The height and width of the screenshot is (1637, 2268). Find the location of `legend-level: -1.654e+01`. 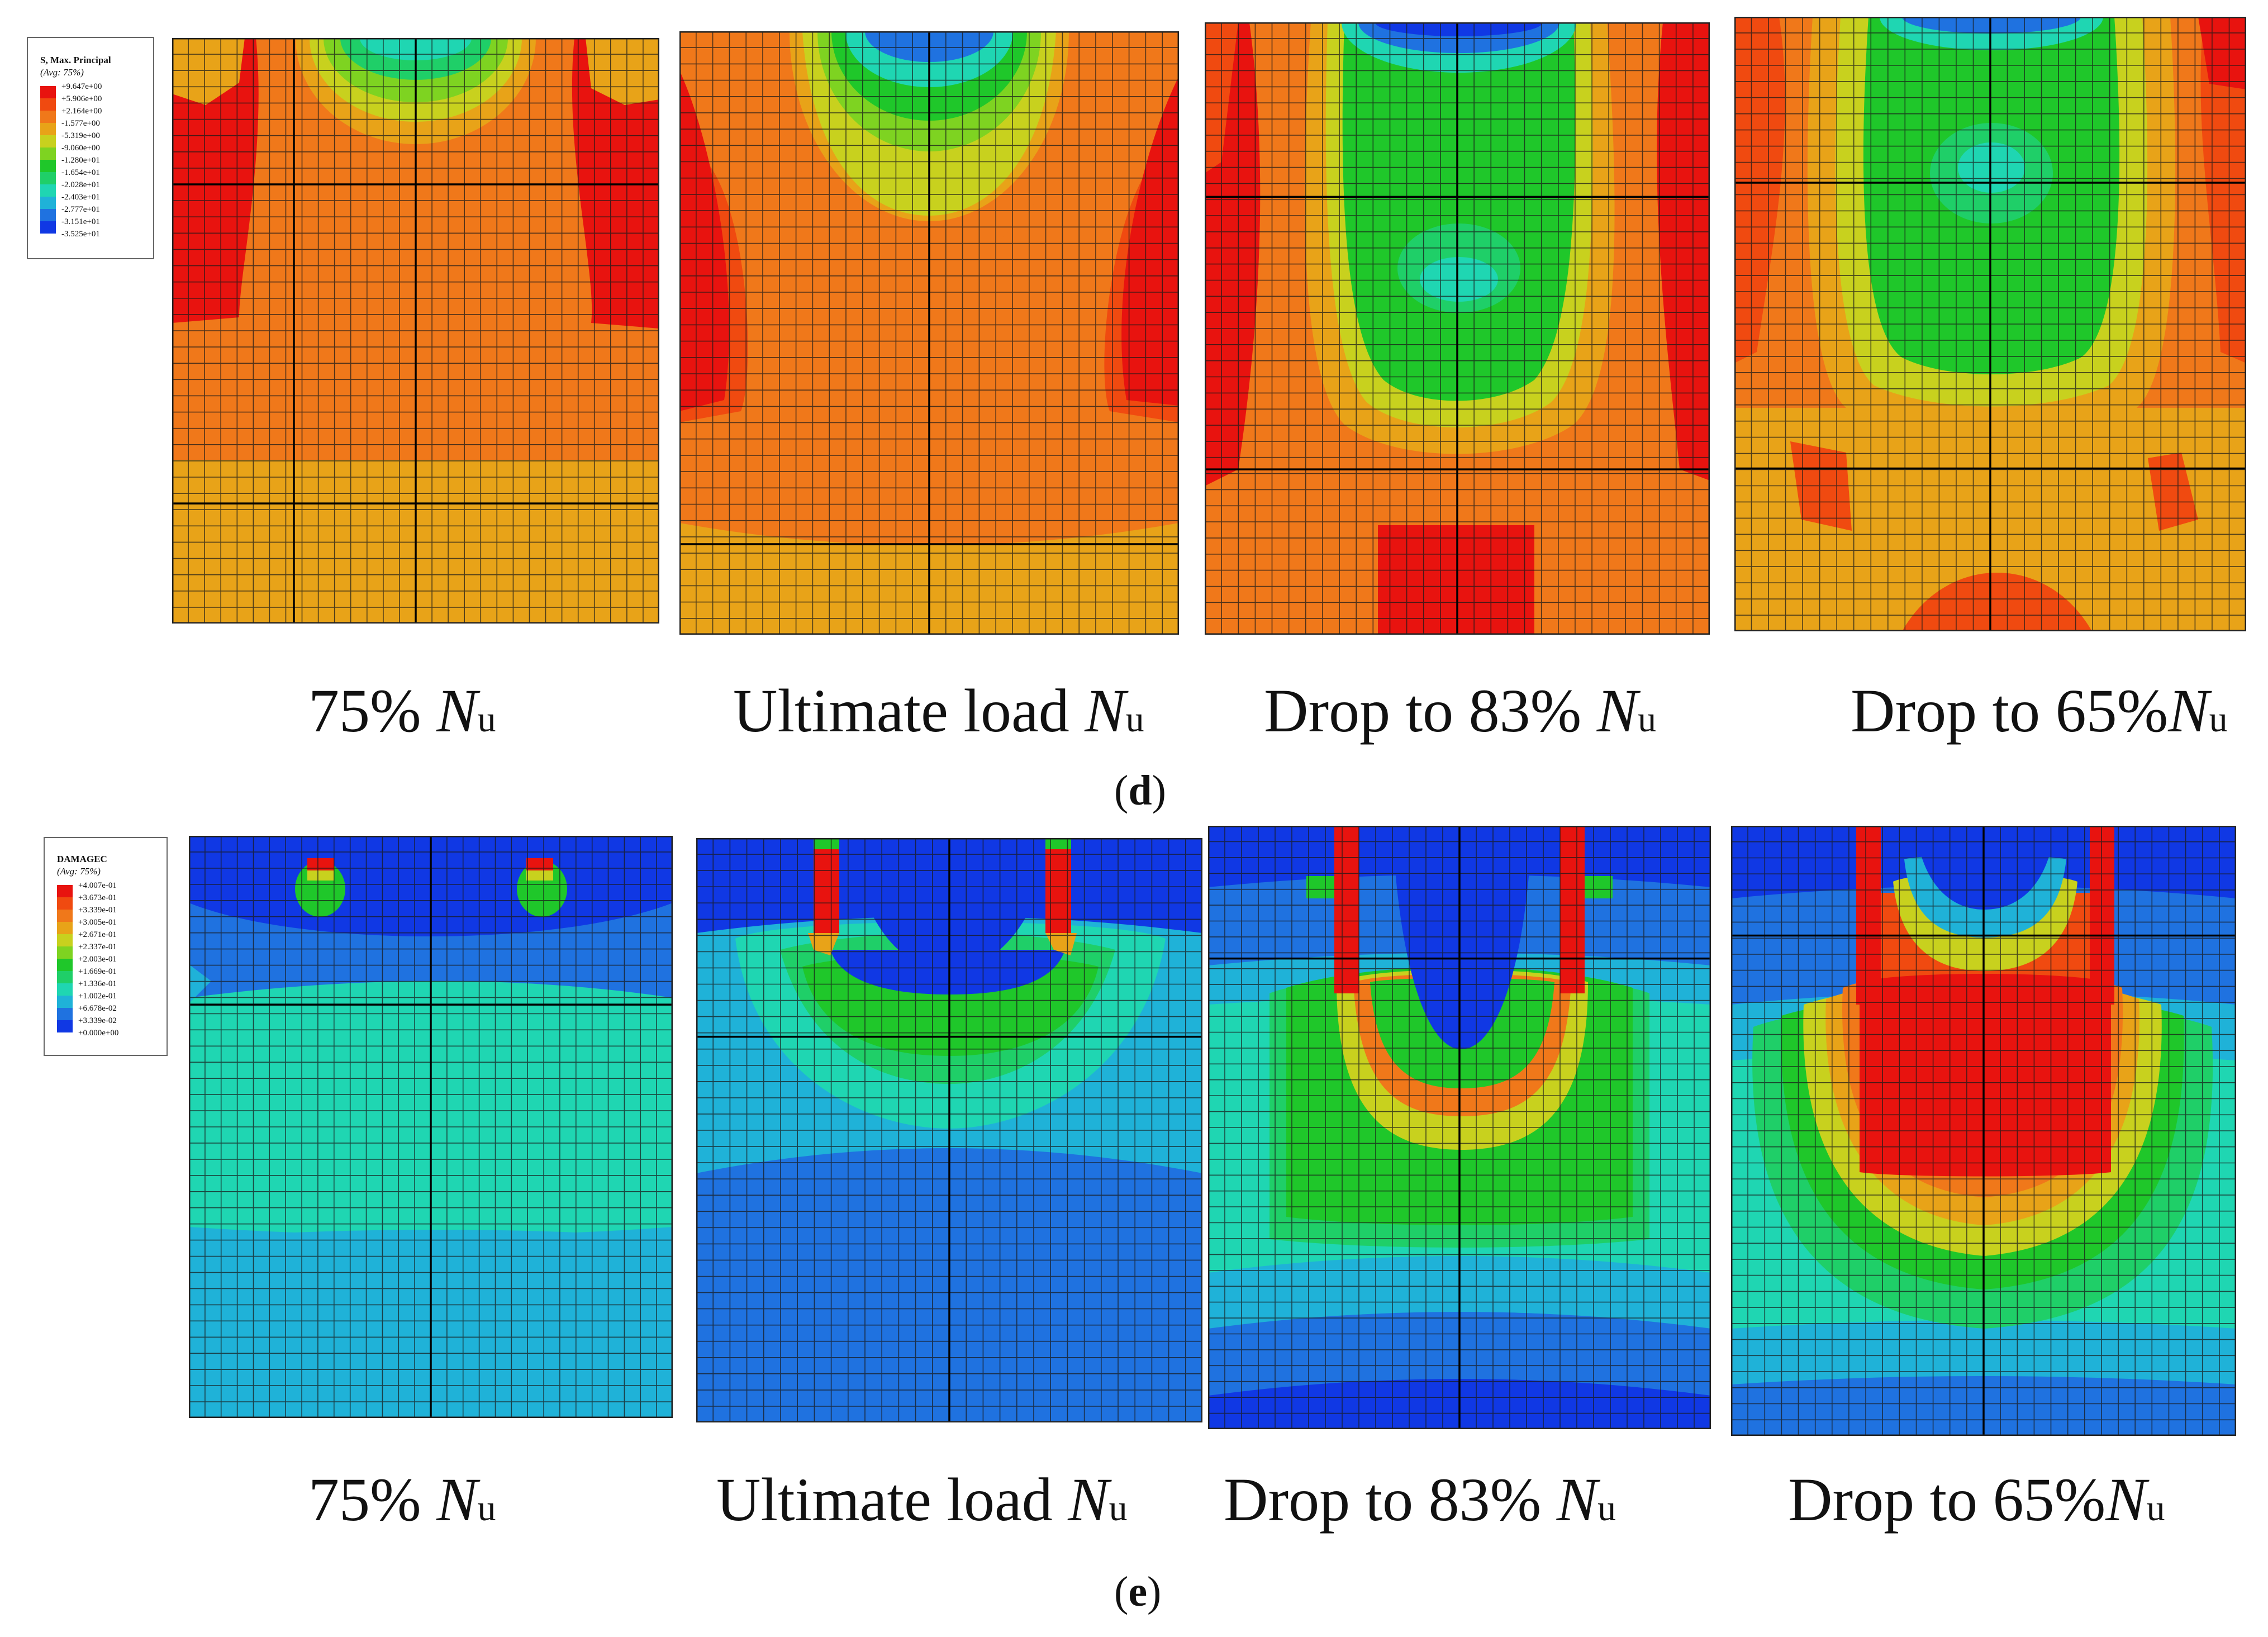

legend-level: -1.654e+01 is located at coordinates (80, 172).